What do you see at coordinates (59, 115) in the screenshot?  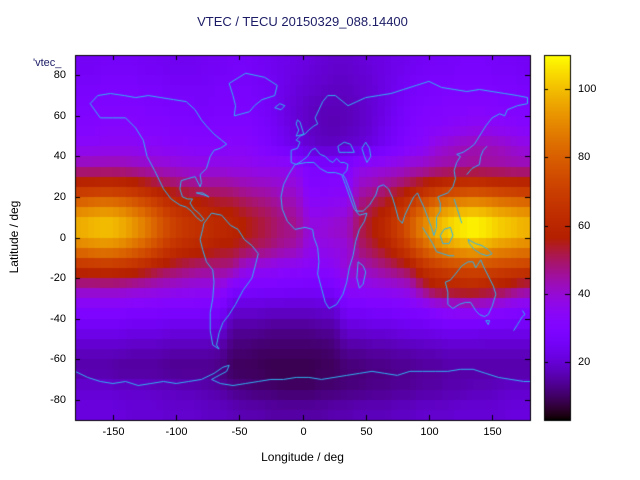 I see `ytick-label: 60` at bounding box center [59, 115].